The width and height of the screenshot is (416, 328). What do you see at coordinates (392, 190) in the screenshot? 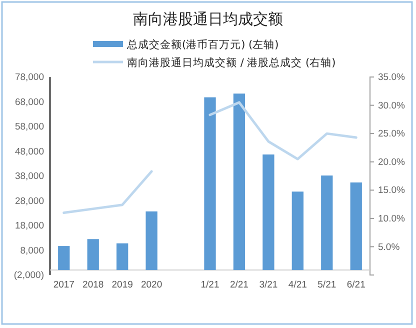
I see `y2-tick-label: 15.0%` at bounding box center [392, 190].